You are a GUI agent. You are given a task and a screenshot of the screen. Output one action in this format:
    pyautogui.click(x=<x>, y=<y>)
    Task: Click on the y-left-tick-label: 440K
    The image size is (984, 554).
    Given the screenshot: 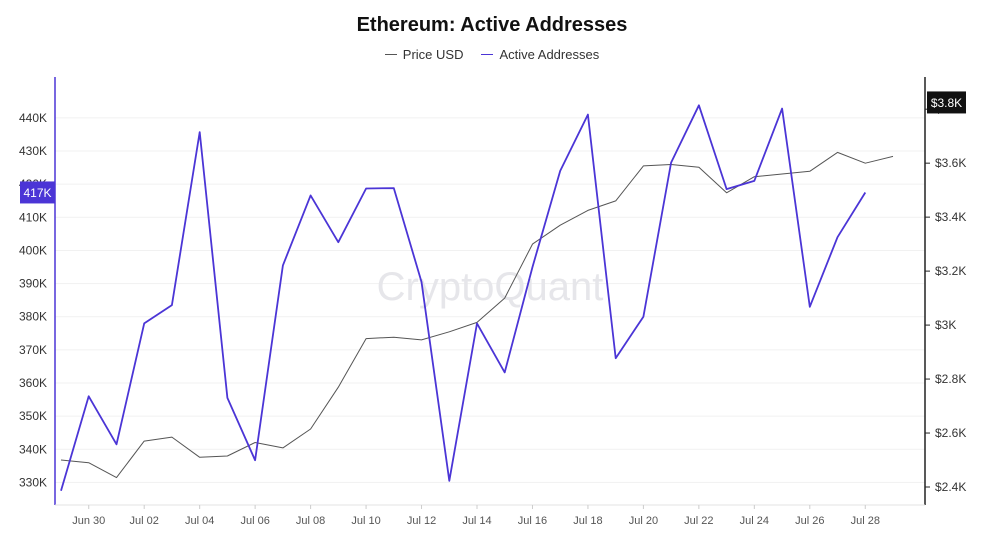 What is the action you would take?
    pyautogui.click(x=33, y=118)
    